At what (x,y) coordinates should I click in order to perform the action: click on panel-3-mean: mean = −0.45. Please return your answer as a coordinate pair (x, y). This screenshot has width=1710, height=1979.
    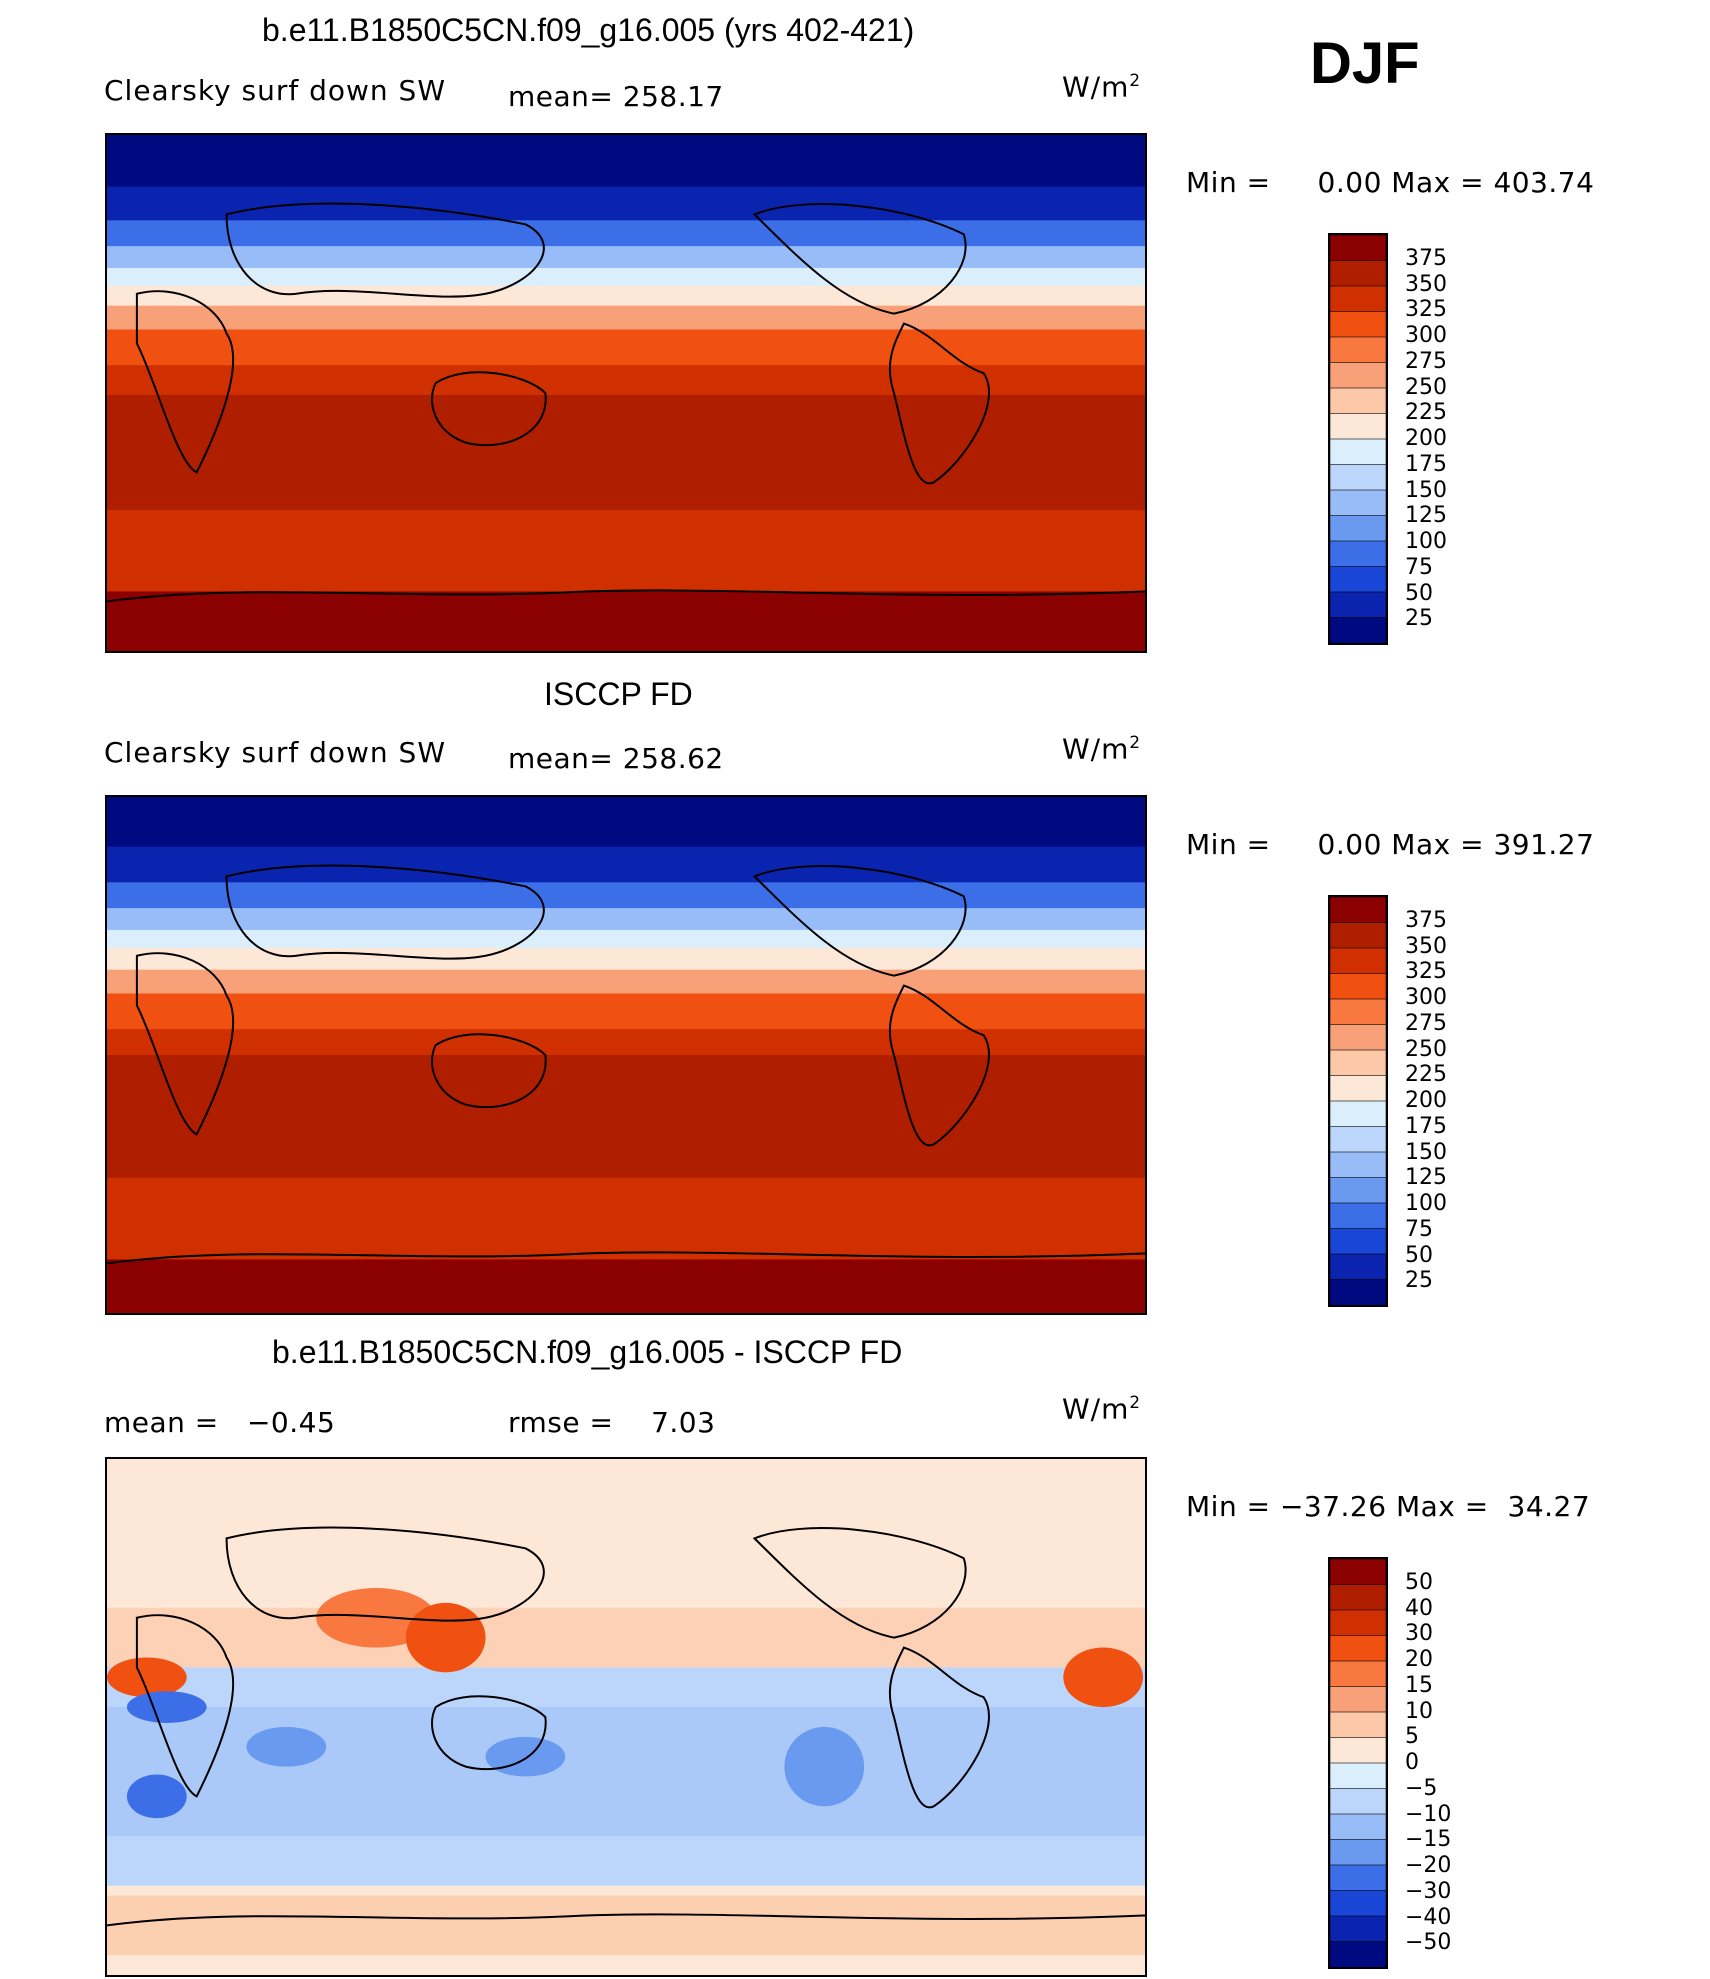
    Looking at the image, I should click on (220, 1422).